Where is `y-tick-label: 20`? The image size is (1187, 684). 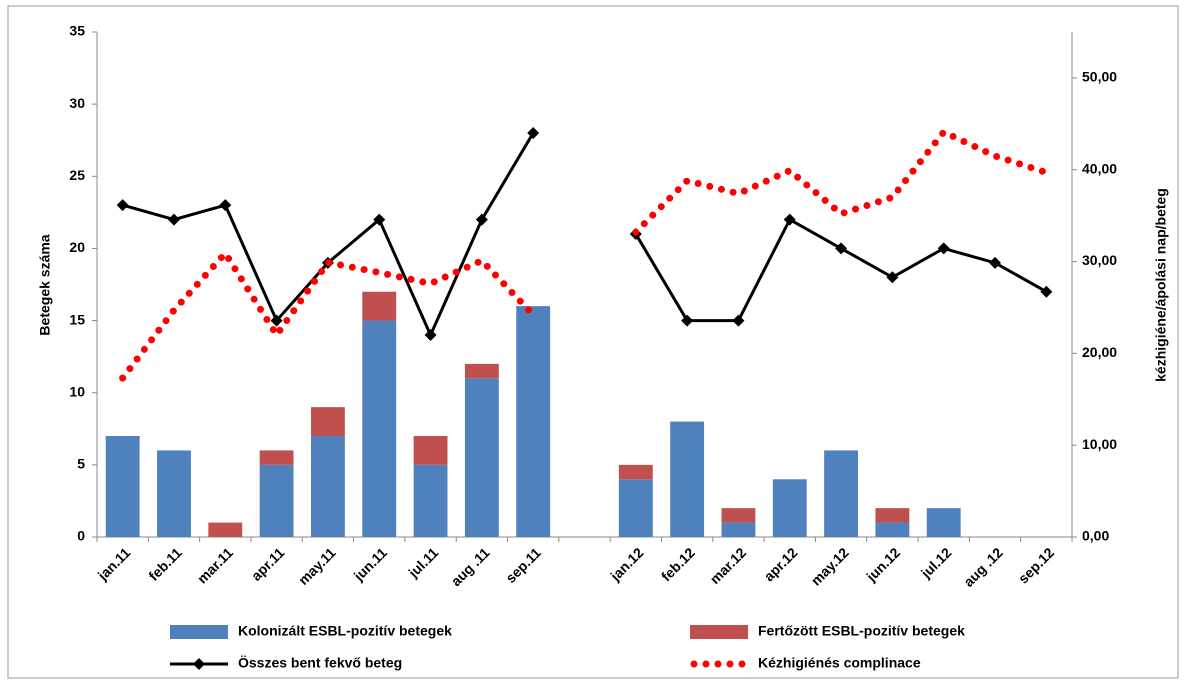 y-tick-label: 20 is located at coordinates (77, 247).